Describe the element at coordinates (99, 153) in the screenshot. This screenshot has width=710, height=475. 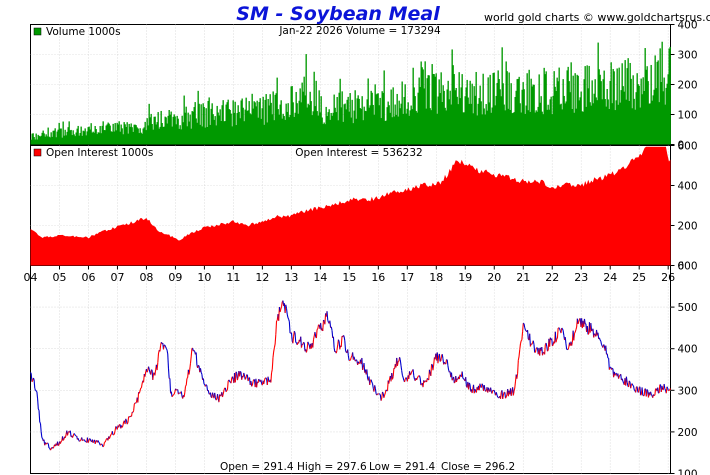
I see `open-interest-legend-label: Open Interest 1000s` at that location.